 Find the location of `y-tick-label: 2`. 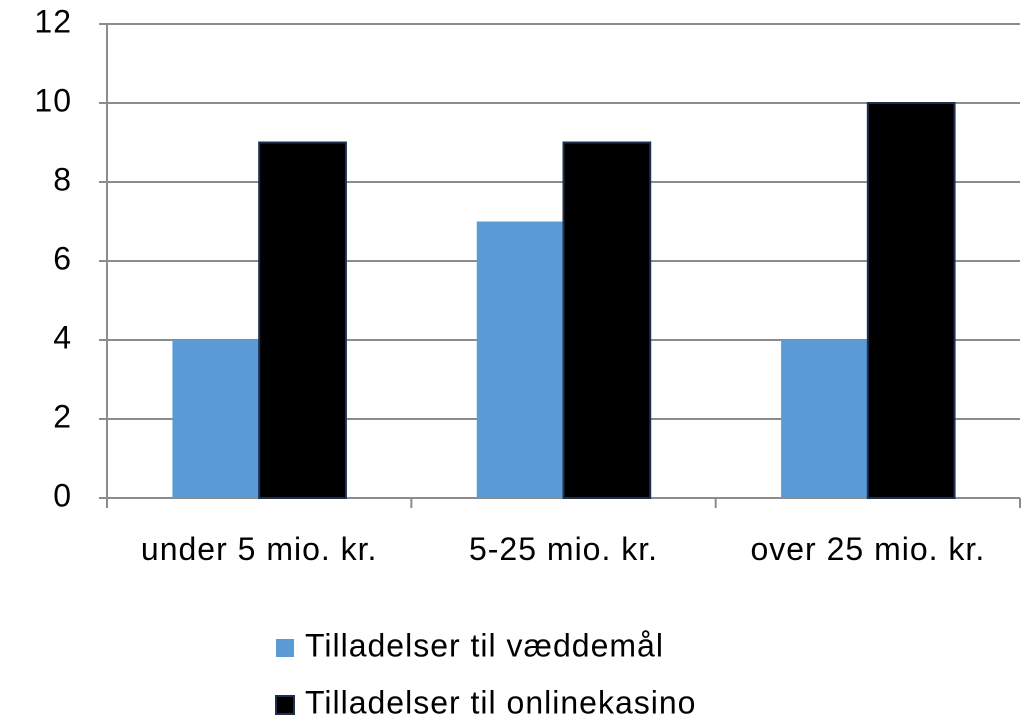

y-tick-label: 2 is located at coordinates (62, 416).